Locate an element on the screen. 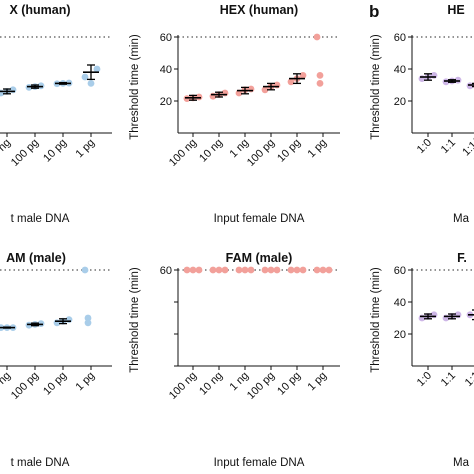 This screenshot has width=474, height=474. x-tick-label: 1:1( is located at coordinates (467, 147).